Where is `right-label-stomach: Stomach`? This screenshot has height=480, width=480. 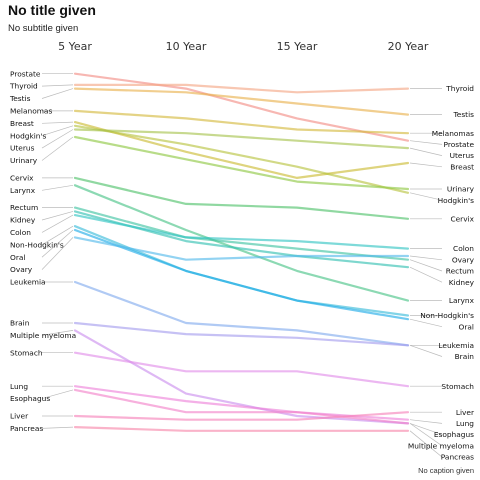 right-label-stomach: Stomach is located at coordinates (457, 386).